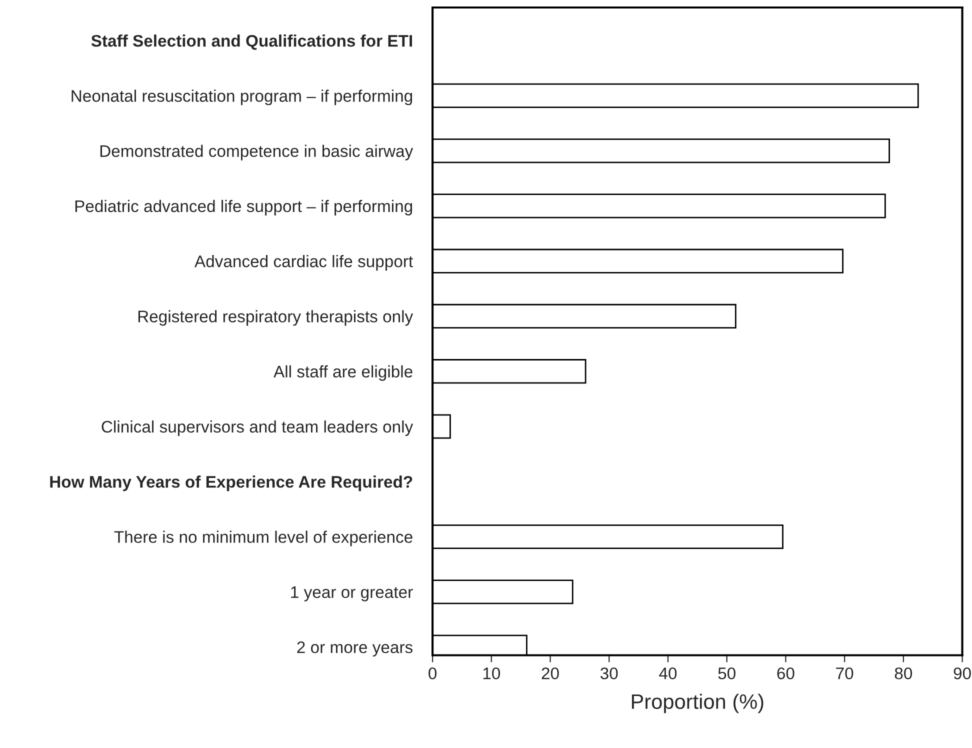 The height and width of the screenshot is (748, 972). What do you see at coordinates (727, 673) in the screenshot?
I see `x-tick-label: 50` at bounding box center [727, 673].